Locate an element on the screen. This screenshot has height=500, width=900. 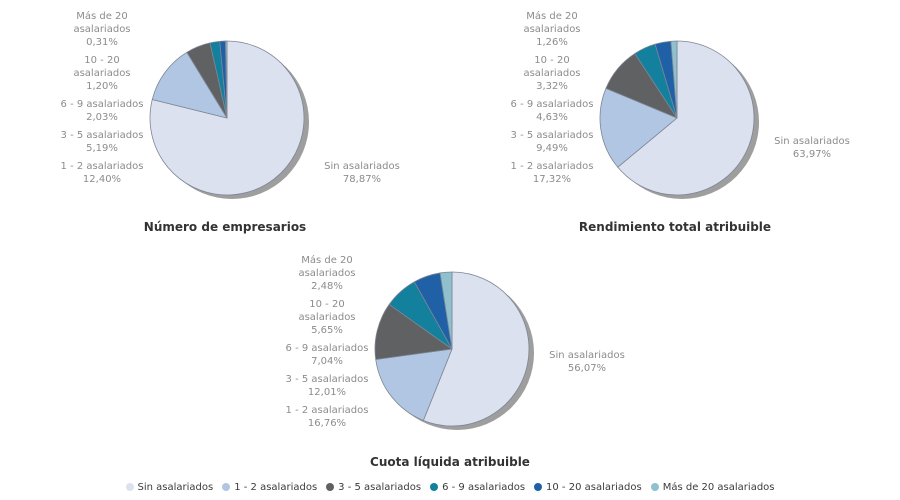
legend-label: 3 - 5 asalariados is located at coordinates (380, 487).